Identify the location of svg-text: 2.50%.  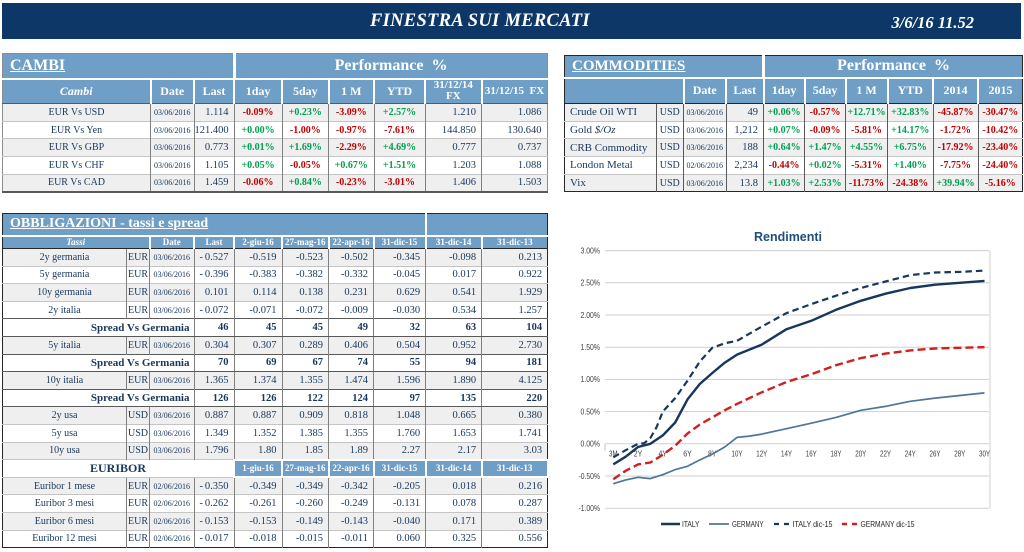
(591, 283).